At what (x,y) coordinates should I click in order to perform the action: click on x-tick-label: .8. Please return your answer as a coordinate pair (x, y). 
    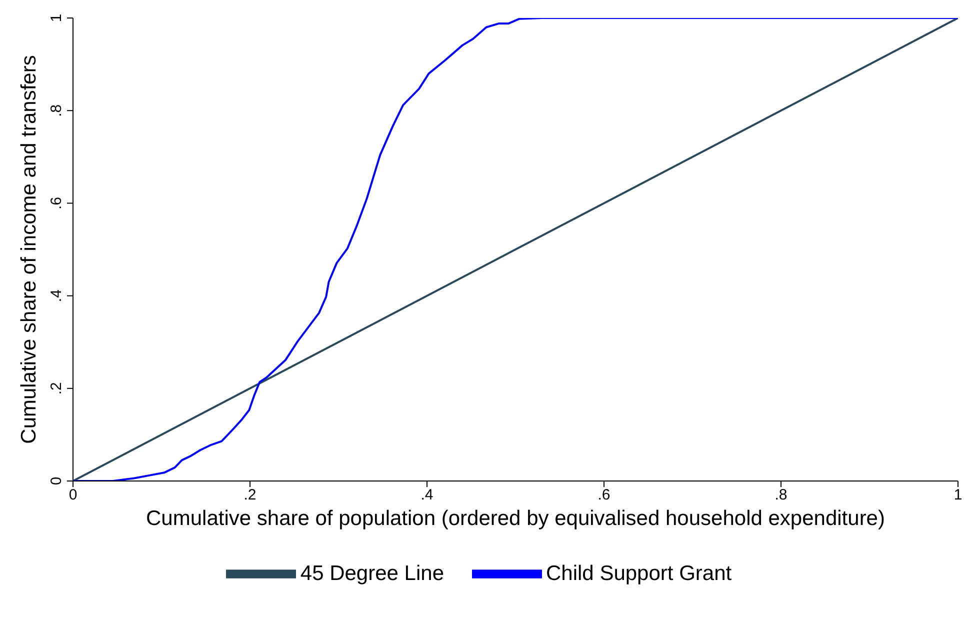
    Looking at the image, I should click on (781, 495).